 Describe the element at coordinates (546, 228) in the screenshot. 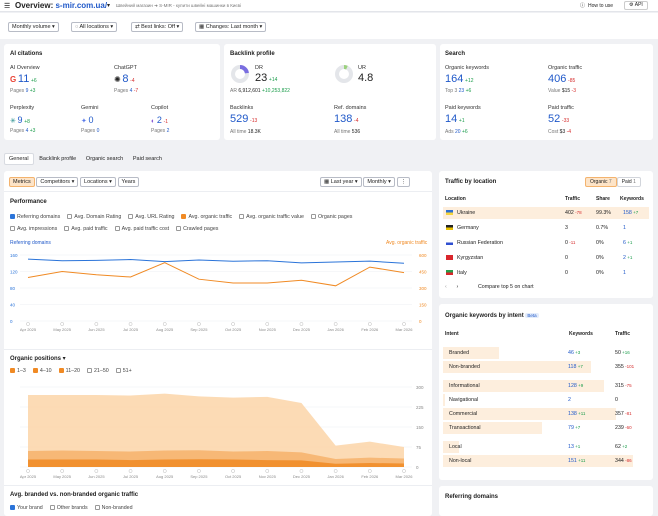

I see `location-row: Germany 3 0.7% 1` at that location.